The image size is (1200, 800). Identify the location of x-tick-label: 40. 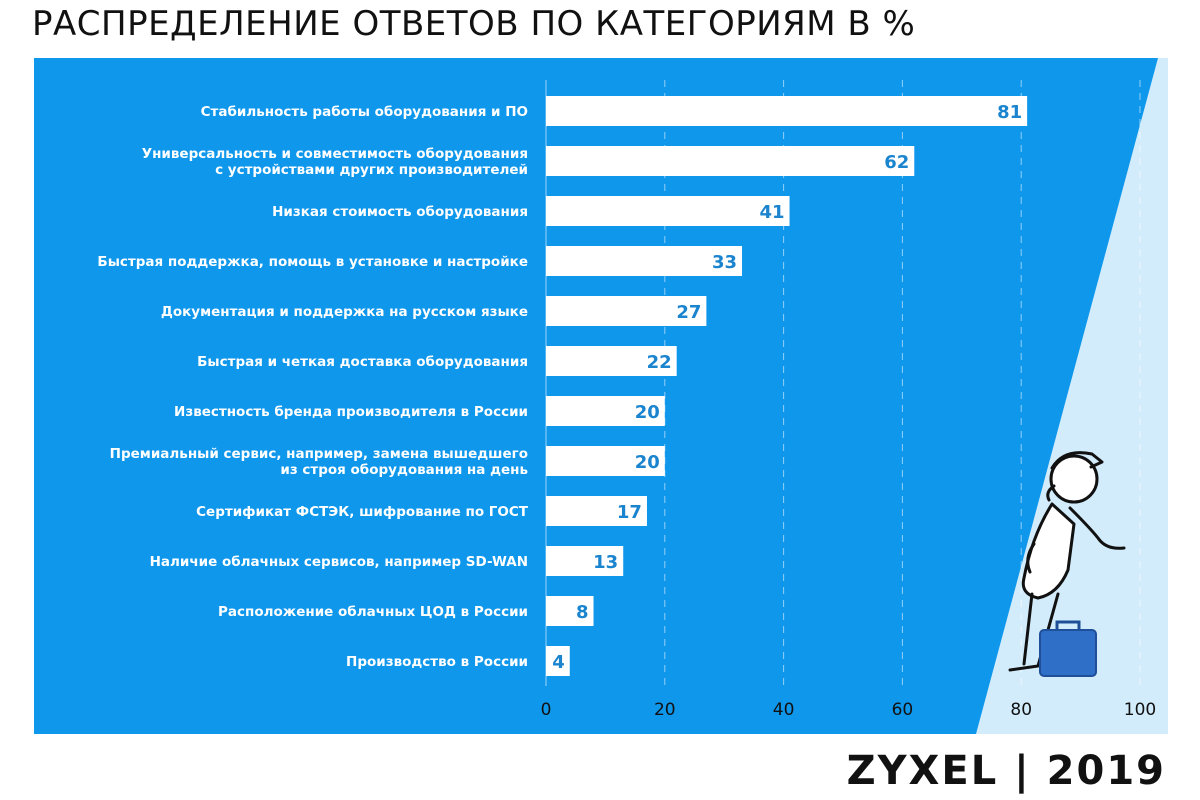
(784, 710).